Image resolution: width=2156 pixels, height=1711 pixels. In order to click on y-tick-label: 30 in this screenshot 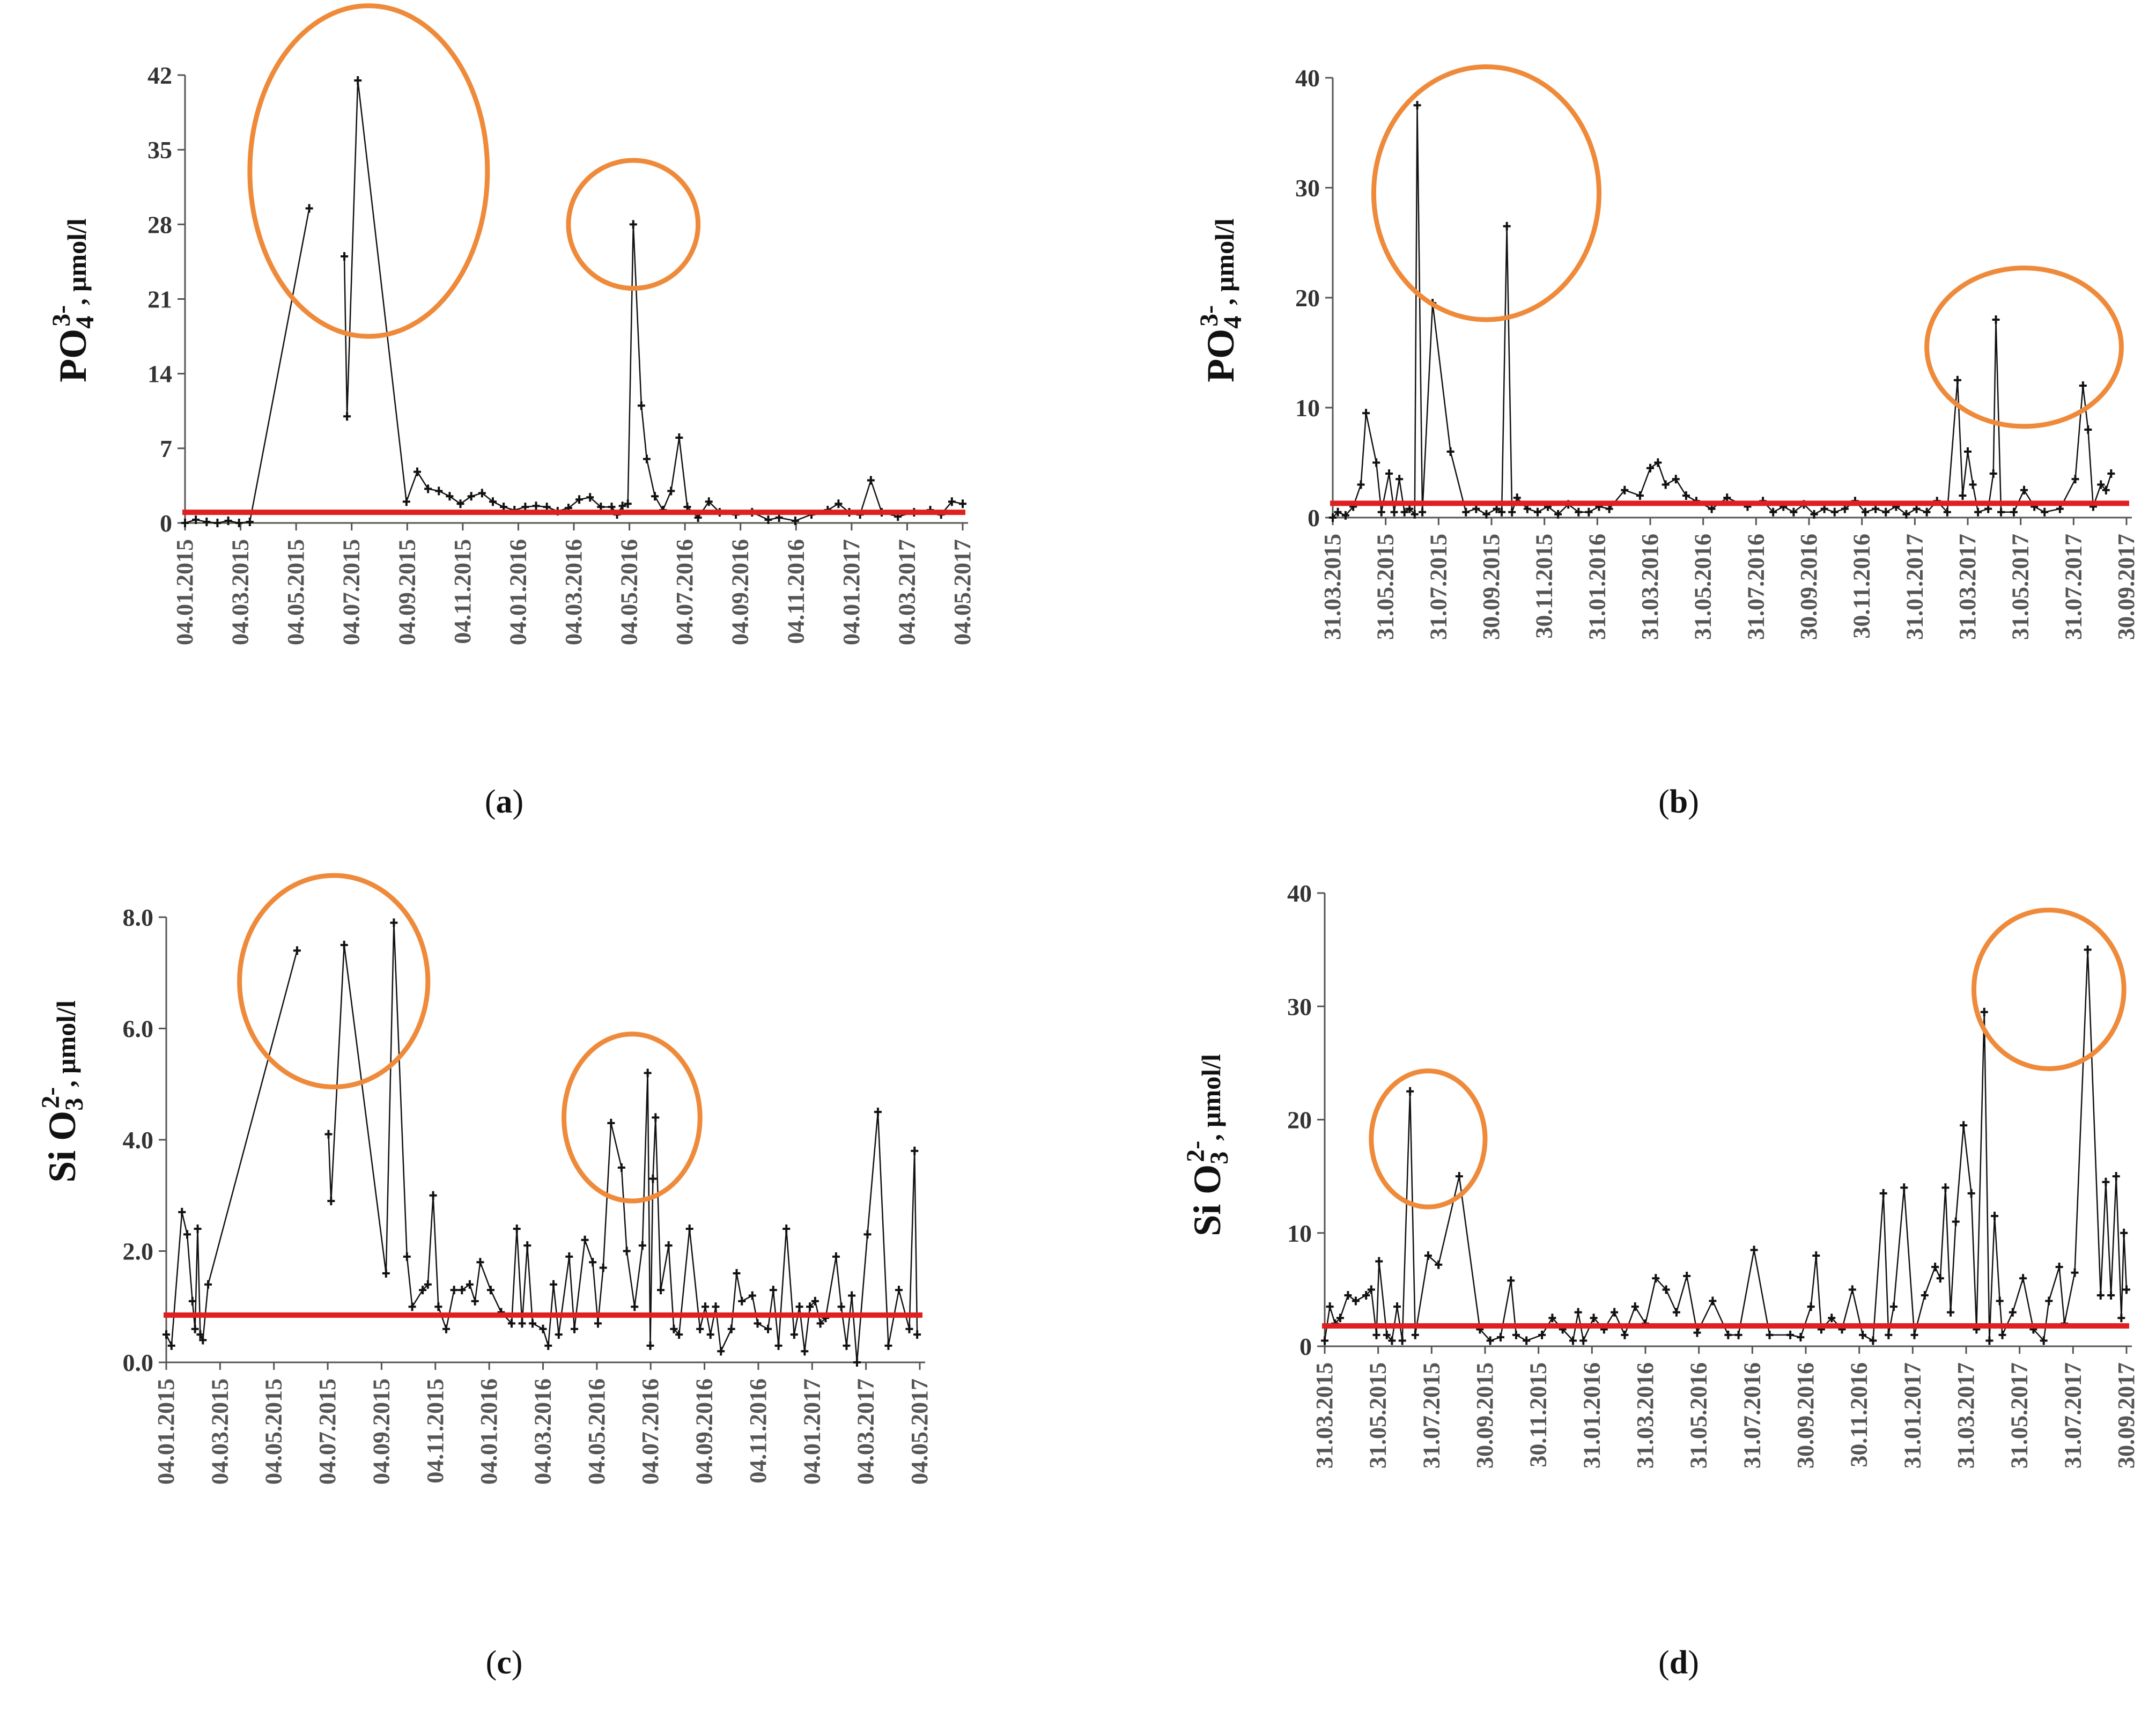, I will do `click(1307, 188)`.